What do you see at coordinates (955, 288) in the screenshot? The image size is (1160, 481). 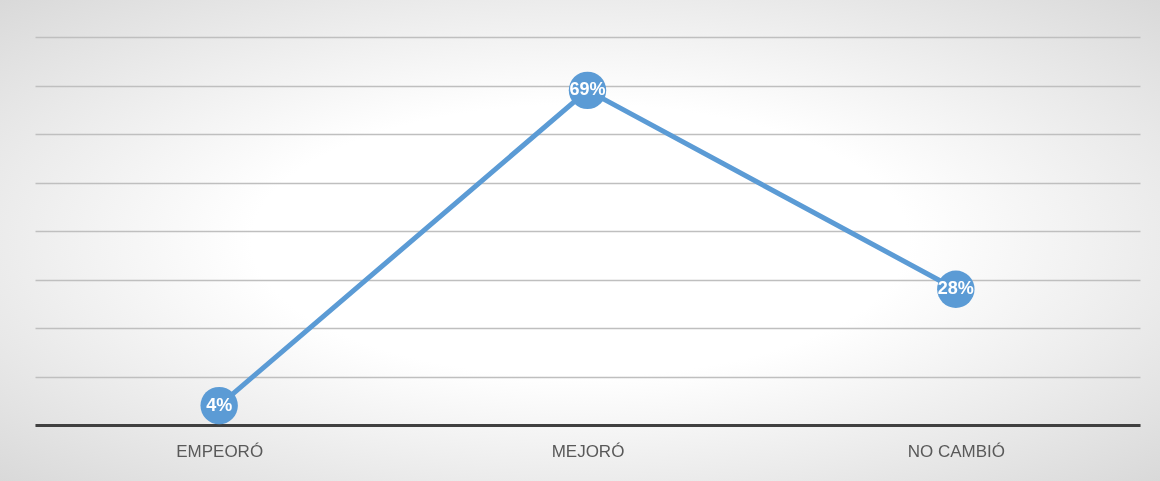 I see `data-label: 28%` at bounding box center [955, 288].